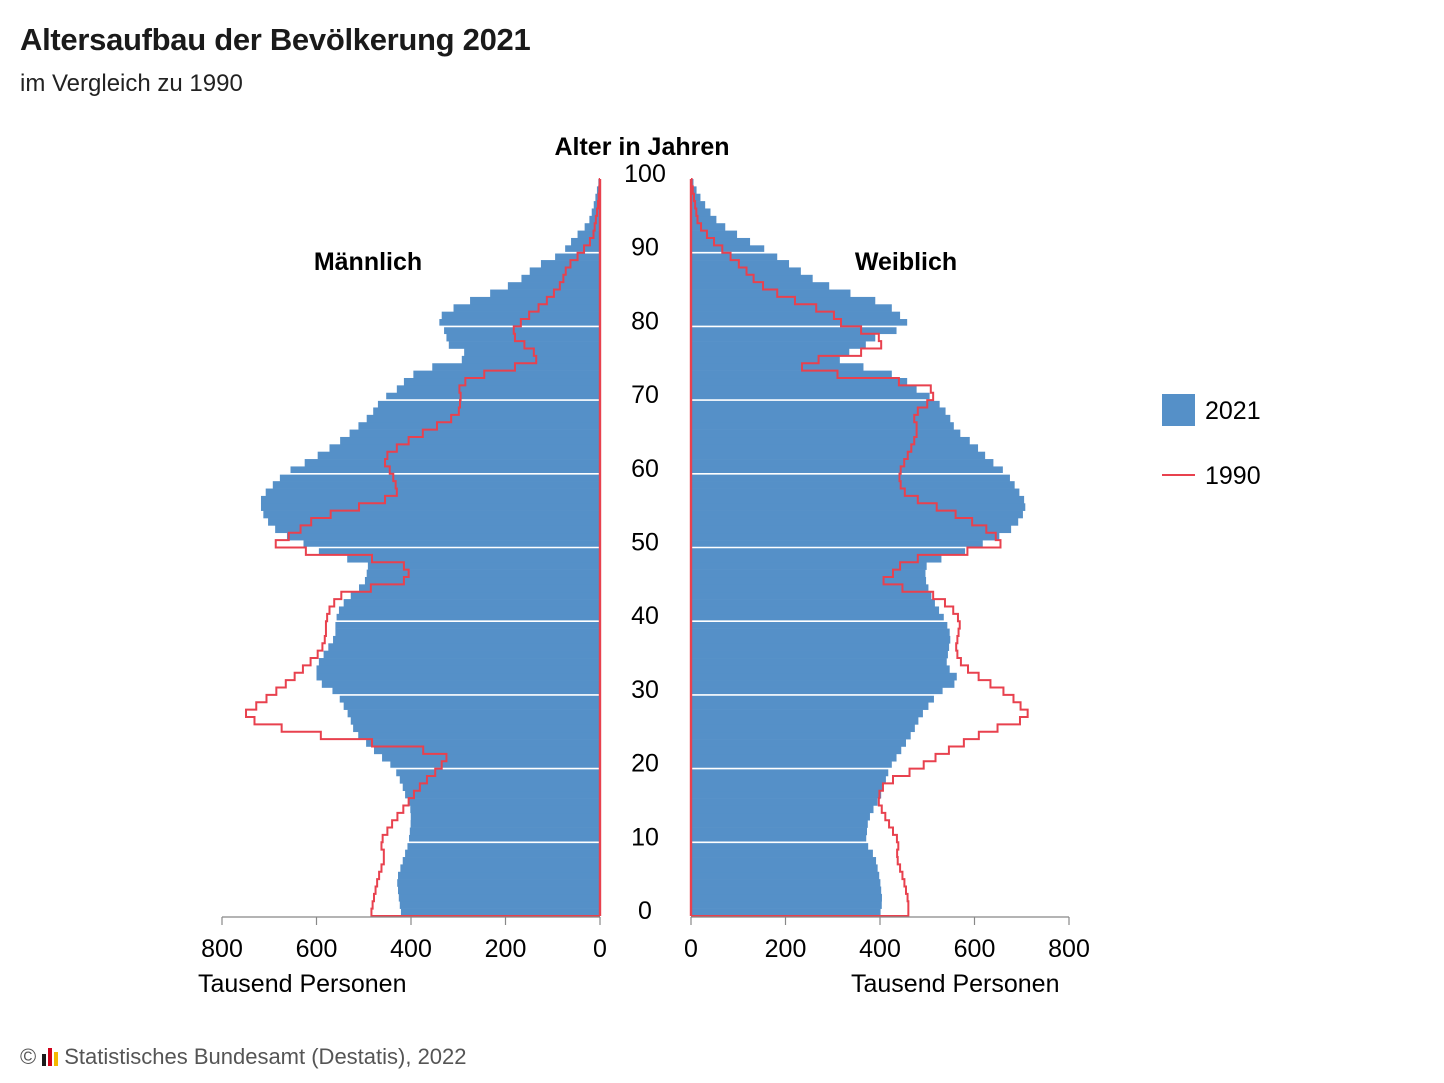 Image resolution: width=1444 pixels, height=1083 pixels. I want to click on x-tick-label-left: 200, so click(506, 949).